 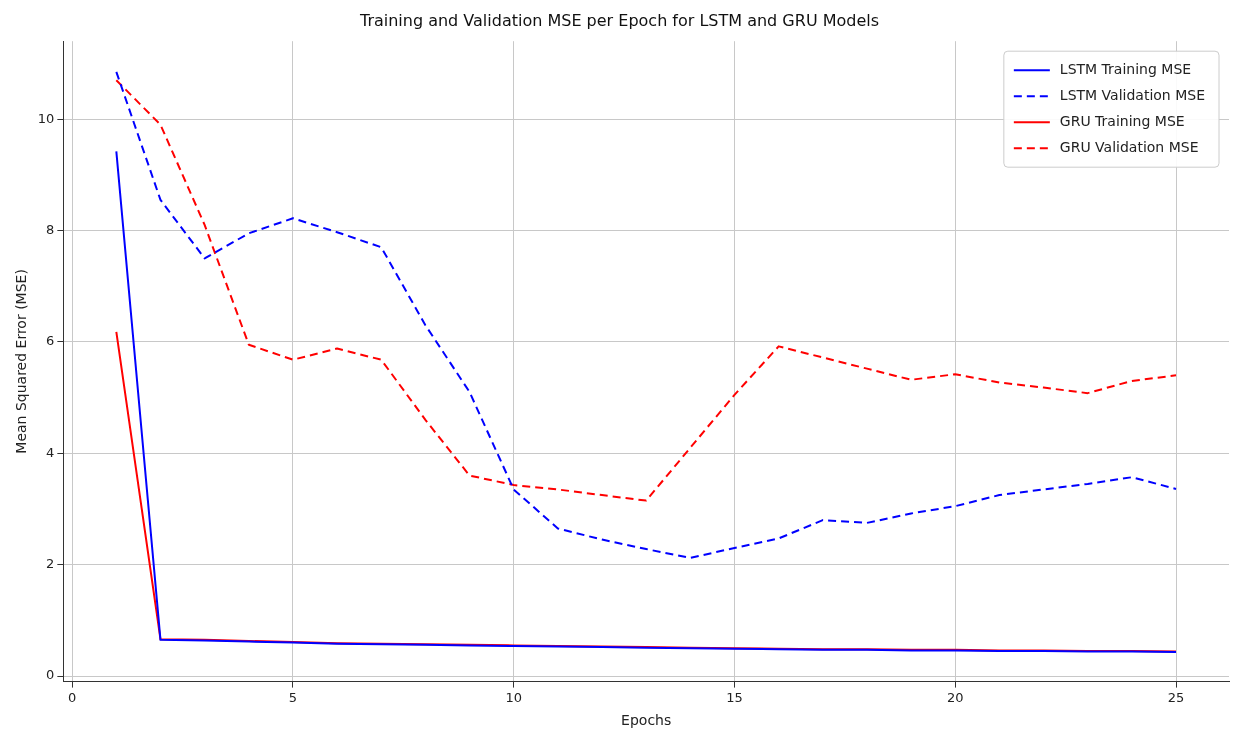 What do you see at coordinates (50, 564) in the screenshot?
I see `y-tick-label: 2` at bounding box center [50, 564].